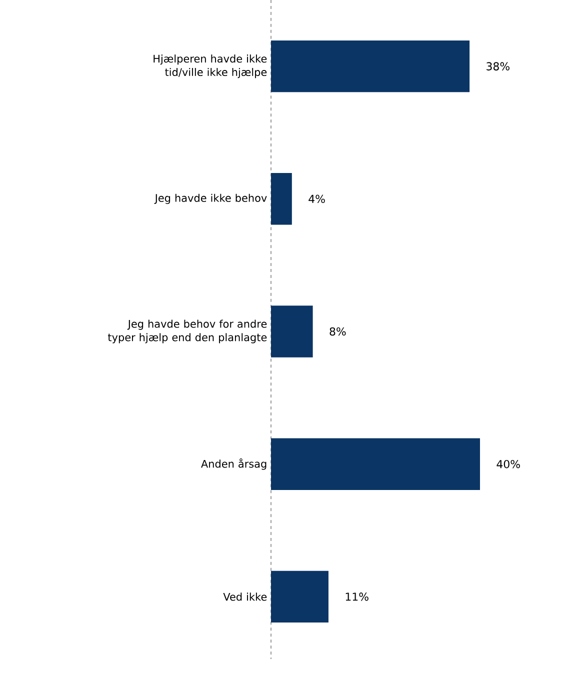 The height and width of the screenshot is (673, 566). Describe the element at coordinates (338, 331) in the screenshot. I see `data-label: 8%` at that location.